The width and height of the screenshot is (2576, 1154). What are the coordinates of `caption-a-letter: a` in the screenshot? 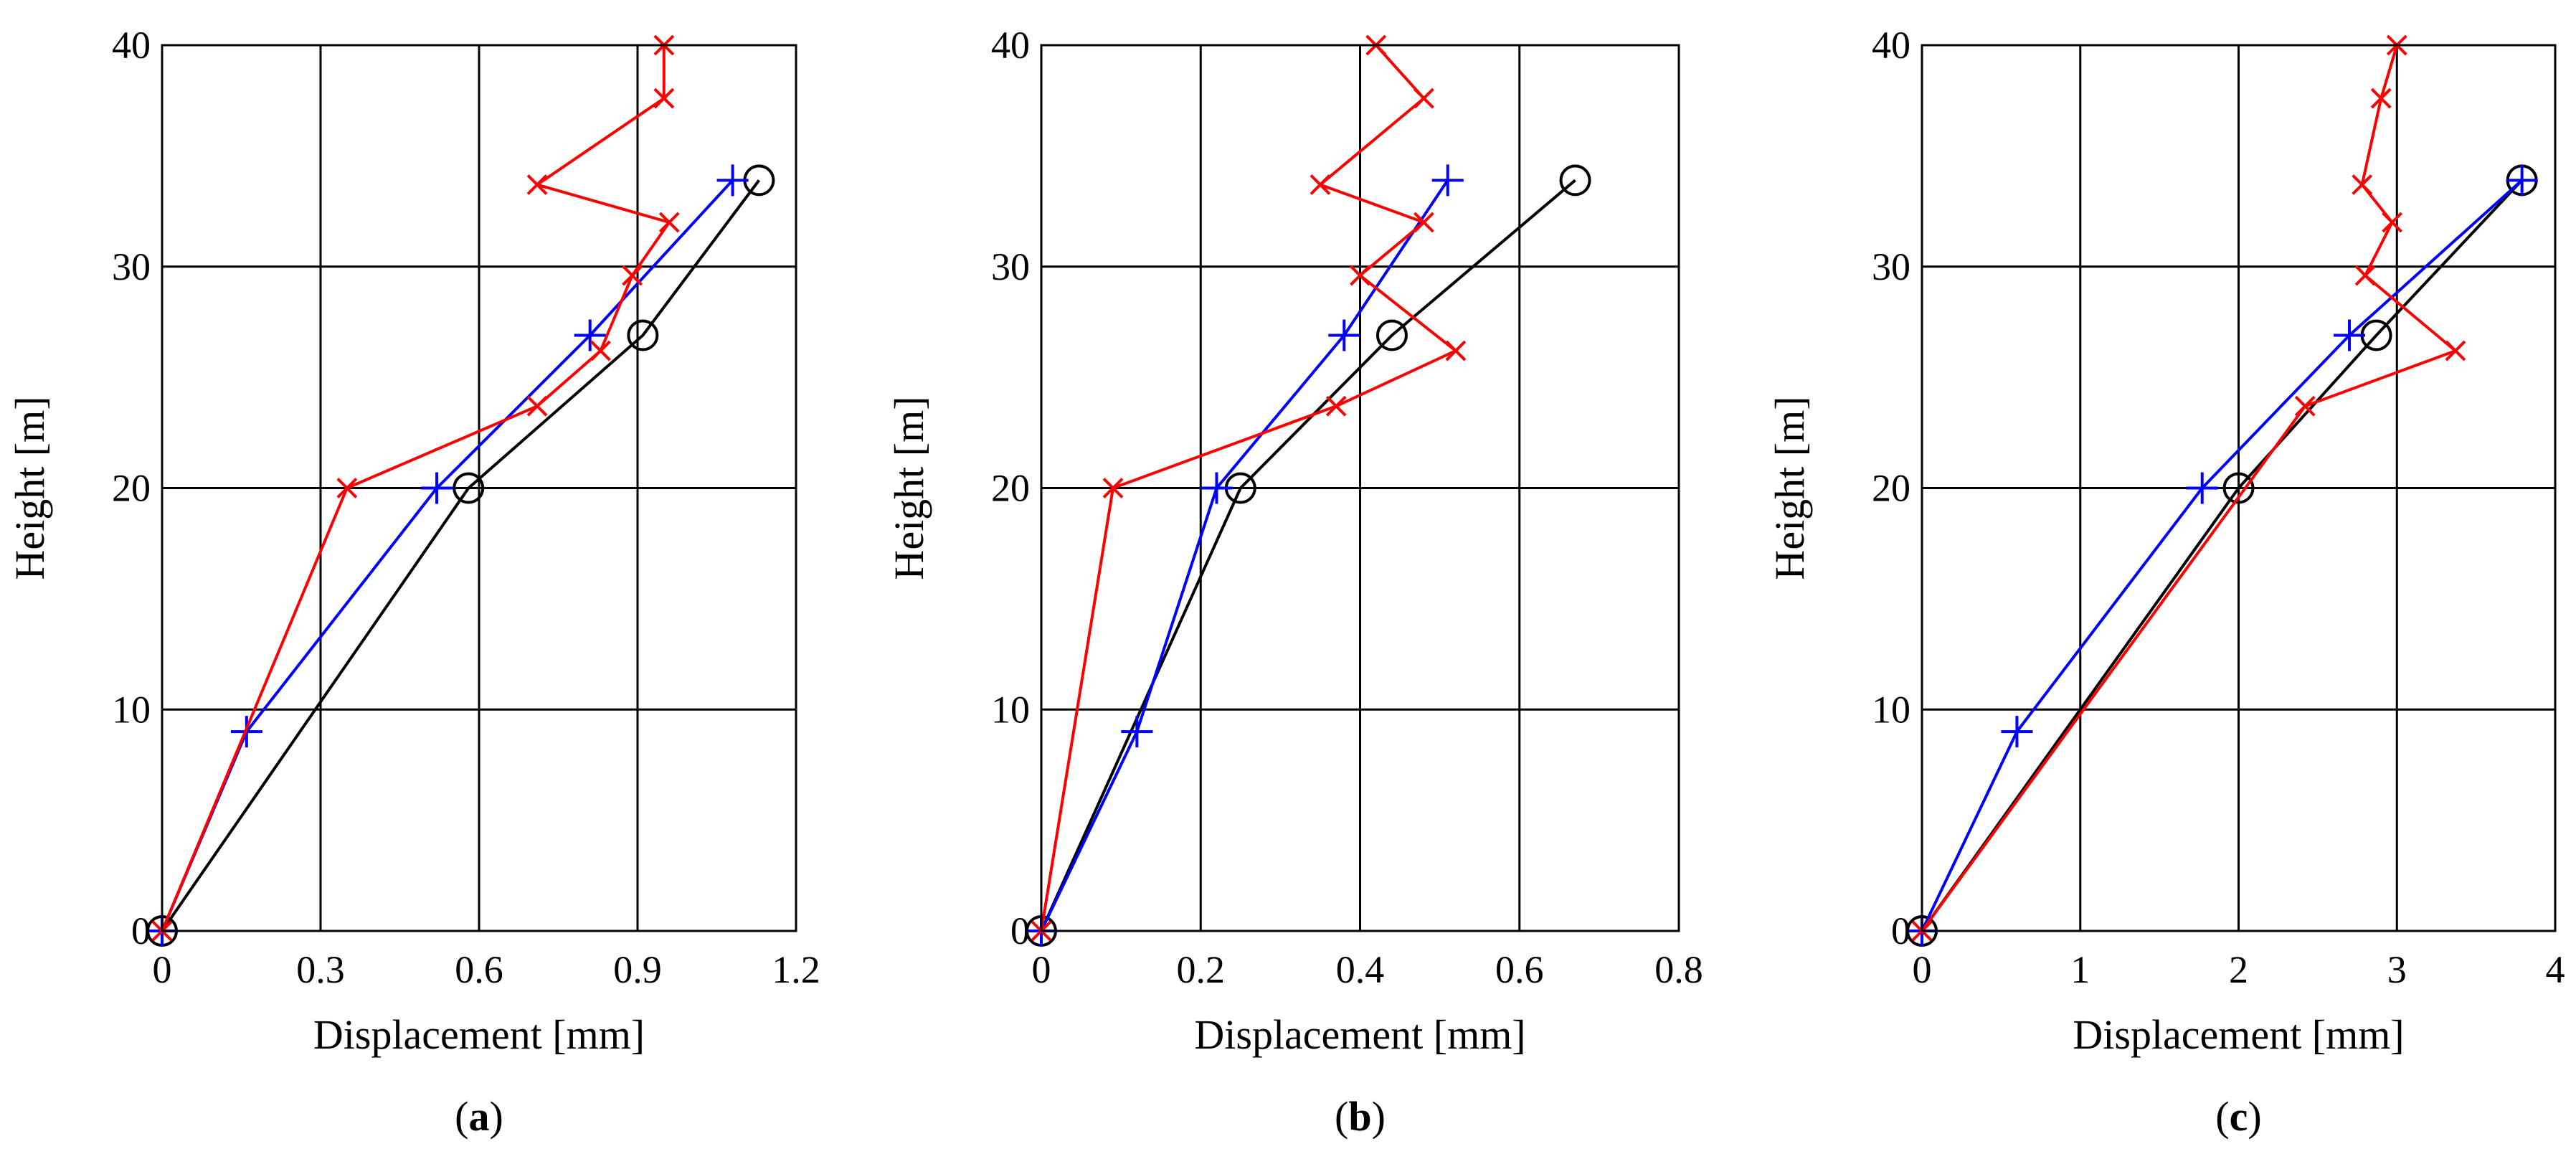 It's located at (479, 1117).